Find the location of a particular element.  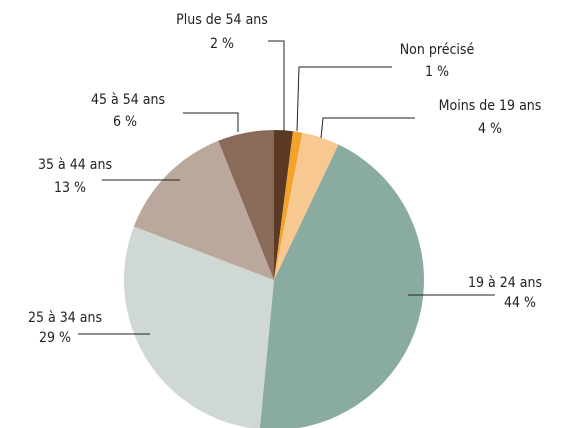

slice-value-label: 6 % is located at coordinates (125, 122).